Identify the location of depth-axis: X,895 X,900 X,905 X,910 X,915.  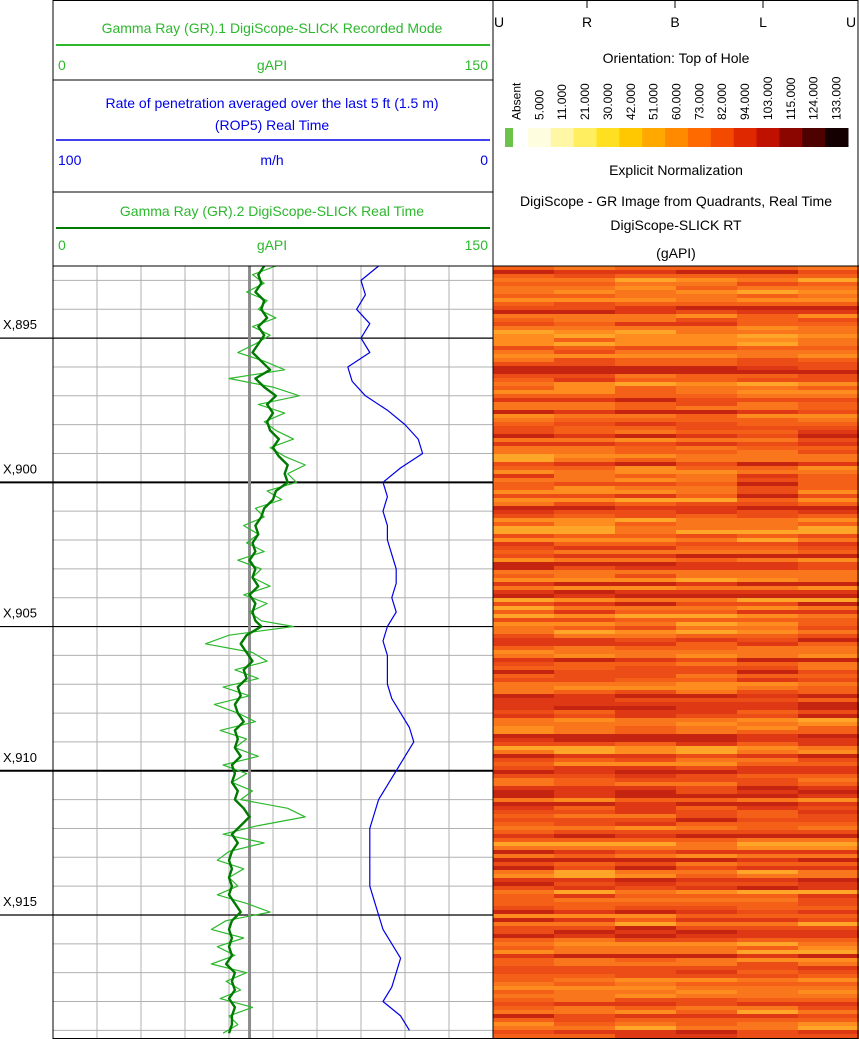
(20, 613).